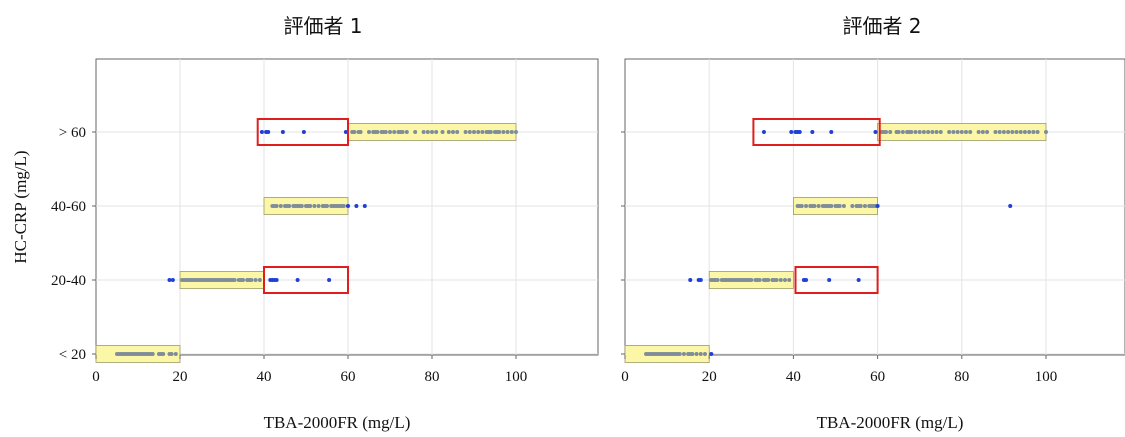  What do you see at coordinates (881, 26) in the screenshot?
I see `panel-title: 評価者 2` at bounding box center [881, 26].